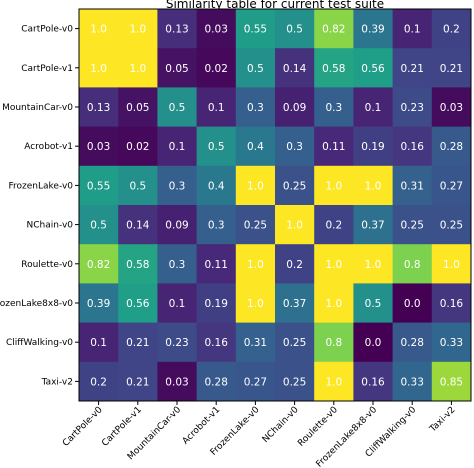 The width and height of the screenshot is (474, 468). I want to click on row-label: CartPole-v1, so click(47, 69).